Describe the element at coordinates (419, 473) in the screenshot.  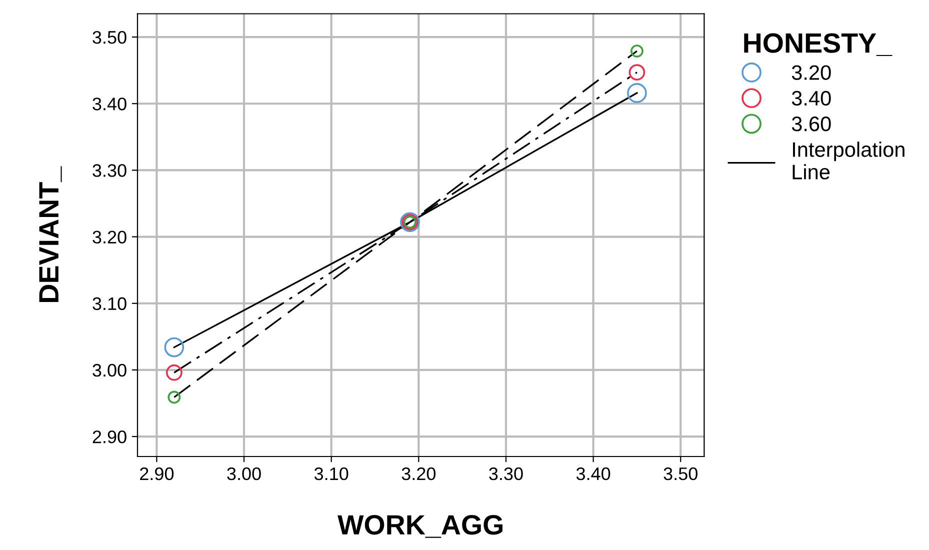
I see `x-tick-label: 3.20` at that location.